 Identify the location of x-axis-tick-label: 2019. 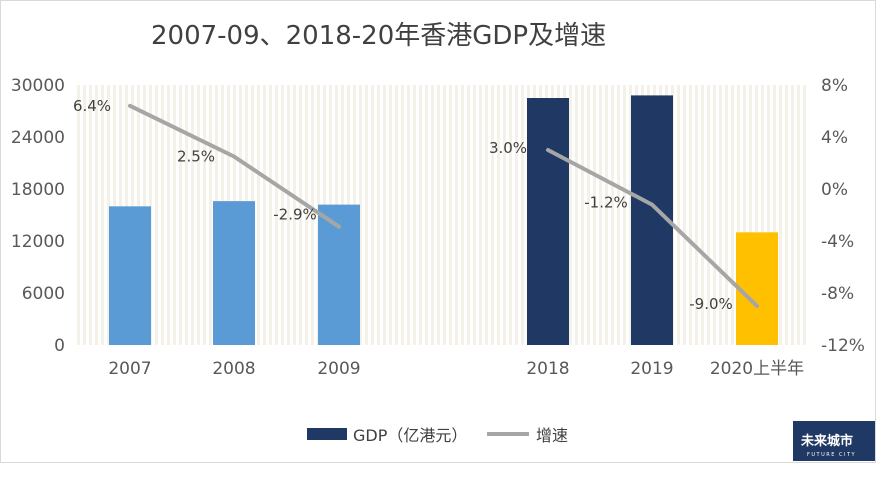
(651, 369).